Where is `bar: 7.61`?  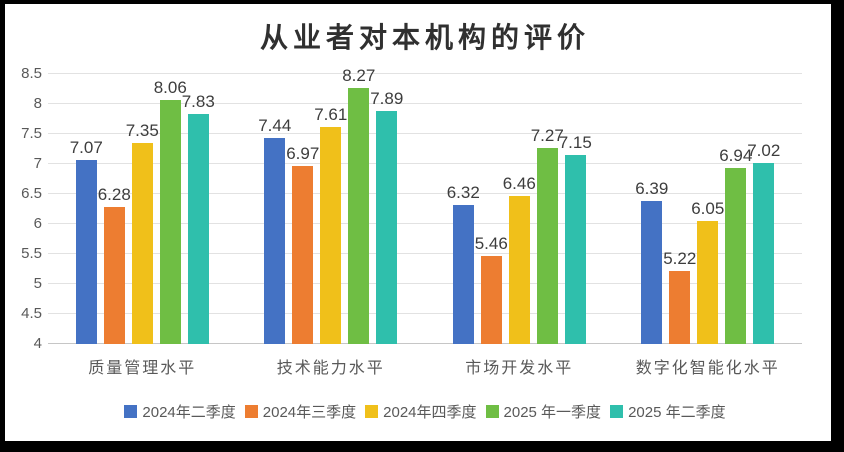 bar: 7.61 is located at coordinates (330, 224).